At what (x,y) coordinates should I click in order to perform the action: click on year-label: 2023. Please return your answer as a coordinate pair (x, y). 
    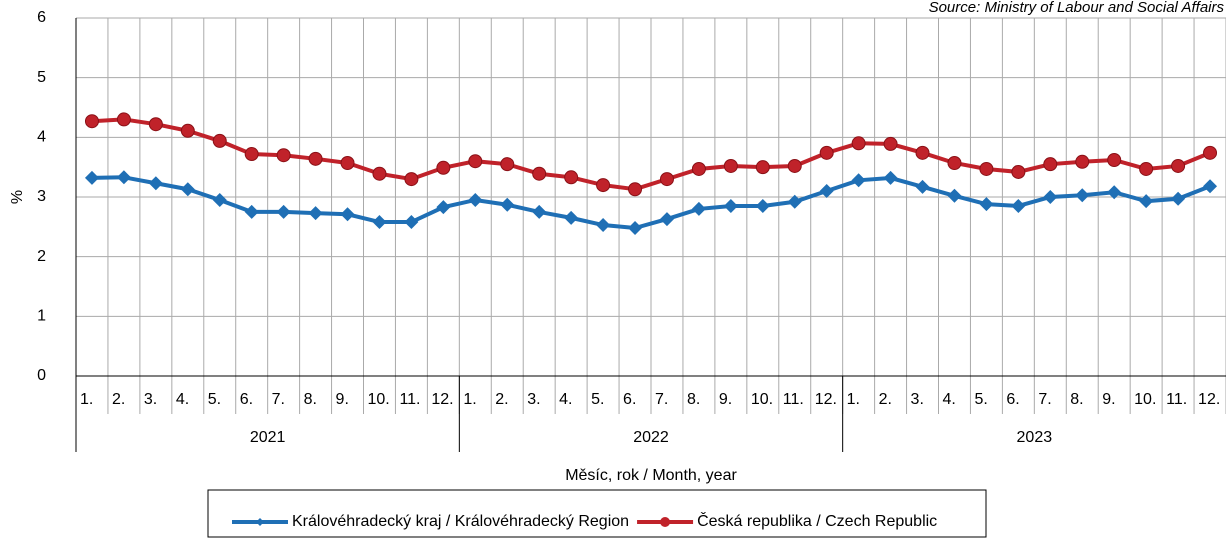
    Looking at the image, I should click on (1035, 437).